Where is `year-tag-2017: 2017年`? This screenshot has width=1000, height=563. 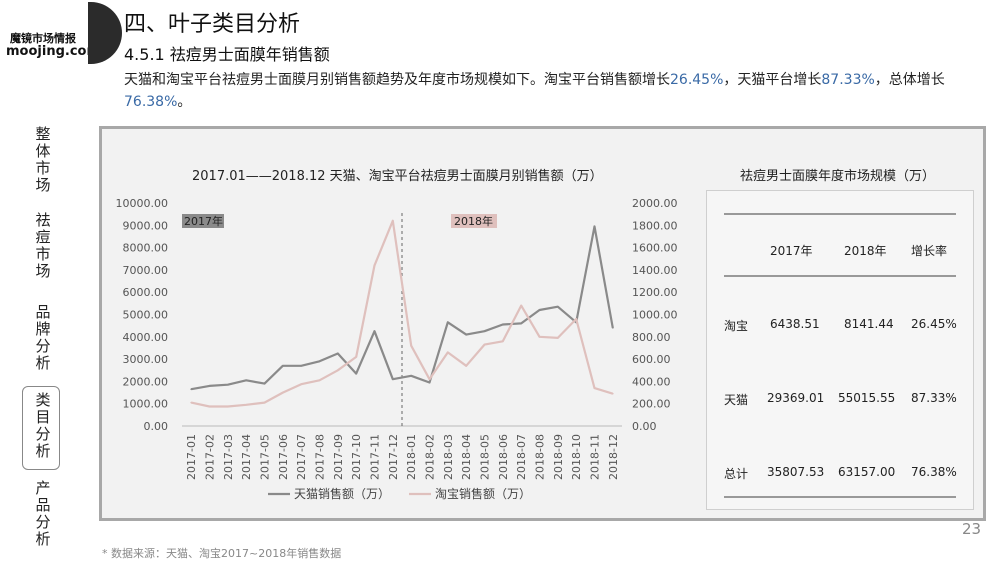
year-tag-2017: 2017年 is located at coordinates (203, 221).